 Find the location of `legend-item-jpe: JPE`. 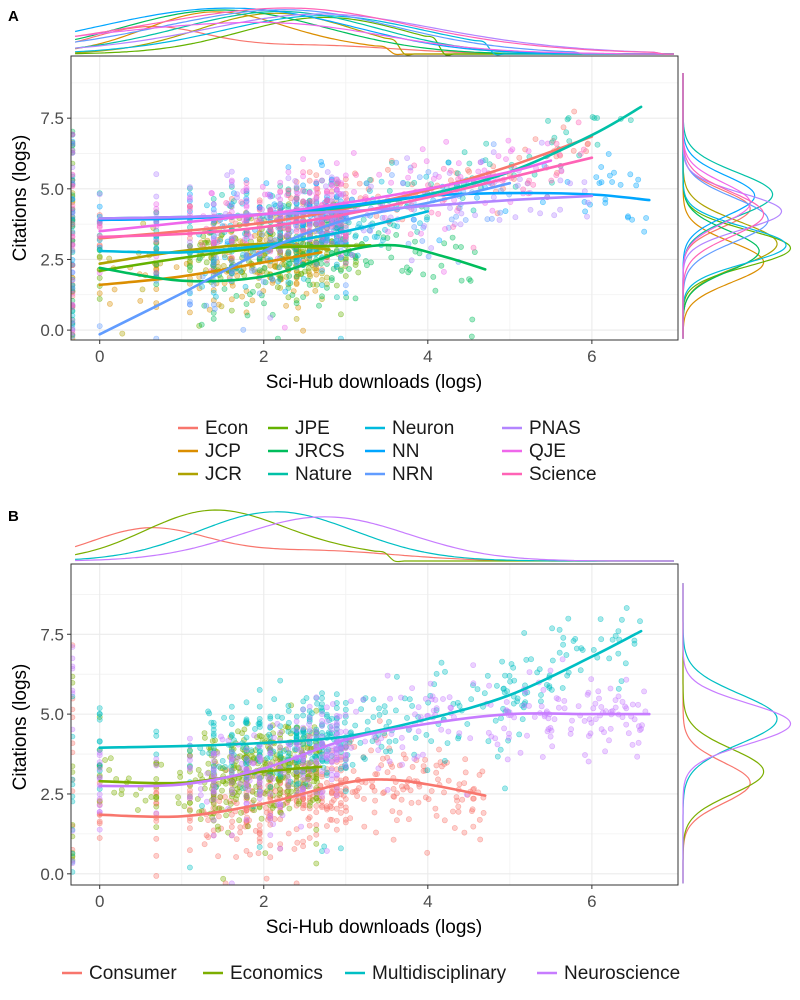

legend-item-jpe: JPE is located at coordinates (299, 428).